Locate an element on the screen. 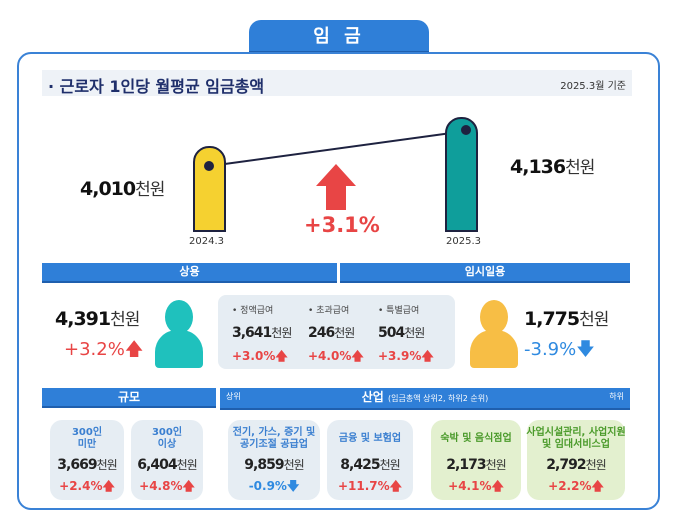  regular-breakdown-0-change: +3.0% is located at coordinates (254, 356).